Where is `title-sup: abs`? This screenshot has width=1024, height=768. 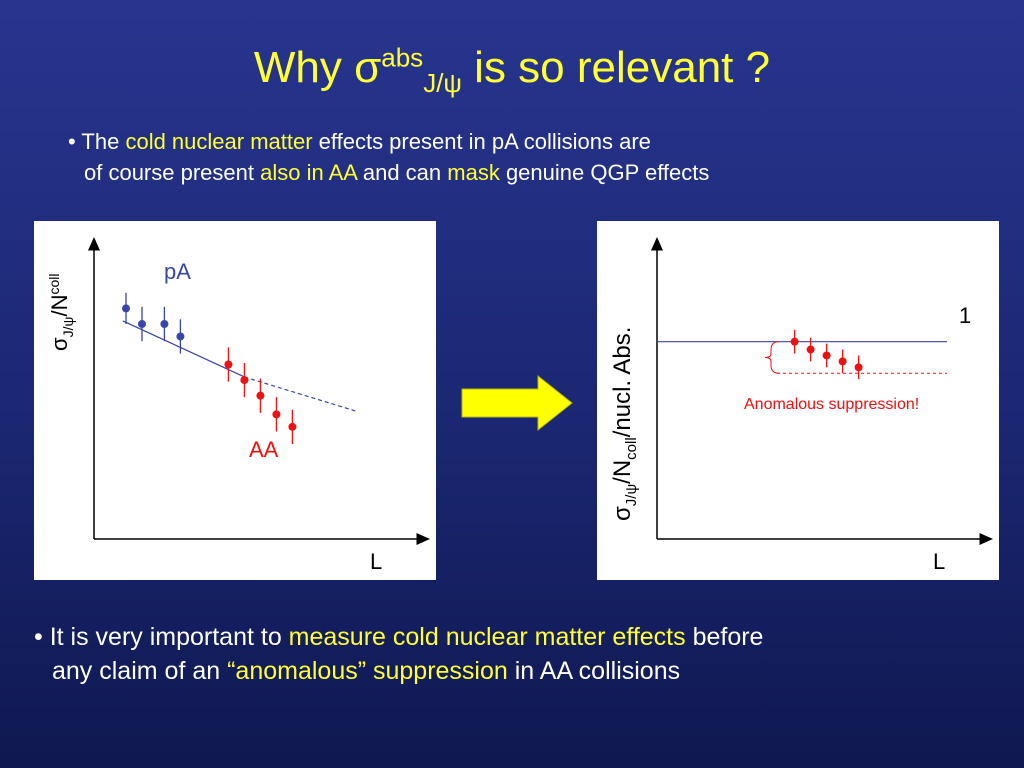 title-sup: abs is located at coordinates (402, 57).